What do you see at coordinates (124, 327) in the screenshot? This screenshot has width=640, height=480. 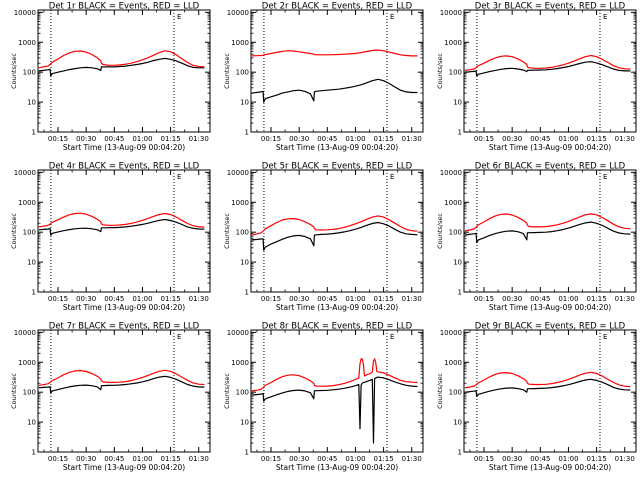 I see `panel-title: Det 7r BLACK = Events, RED = LLD` at bounding box center [124, 327].